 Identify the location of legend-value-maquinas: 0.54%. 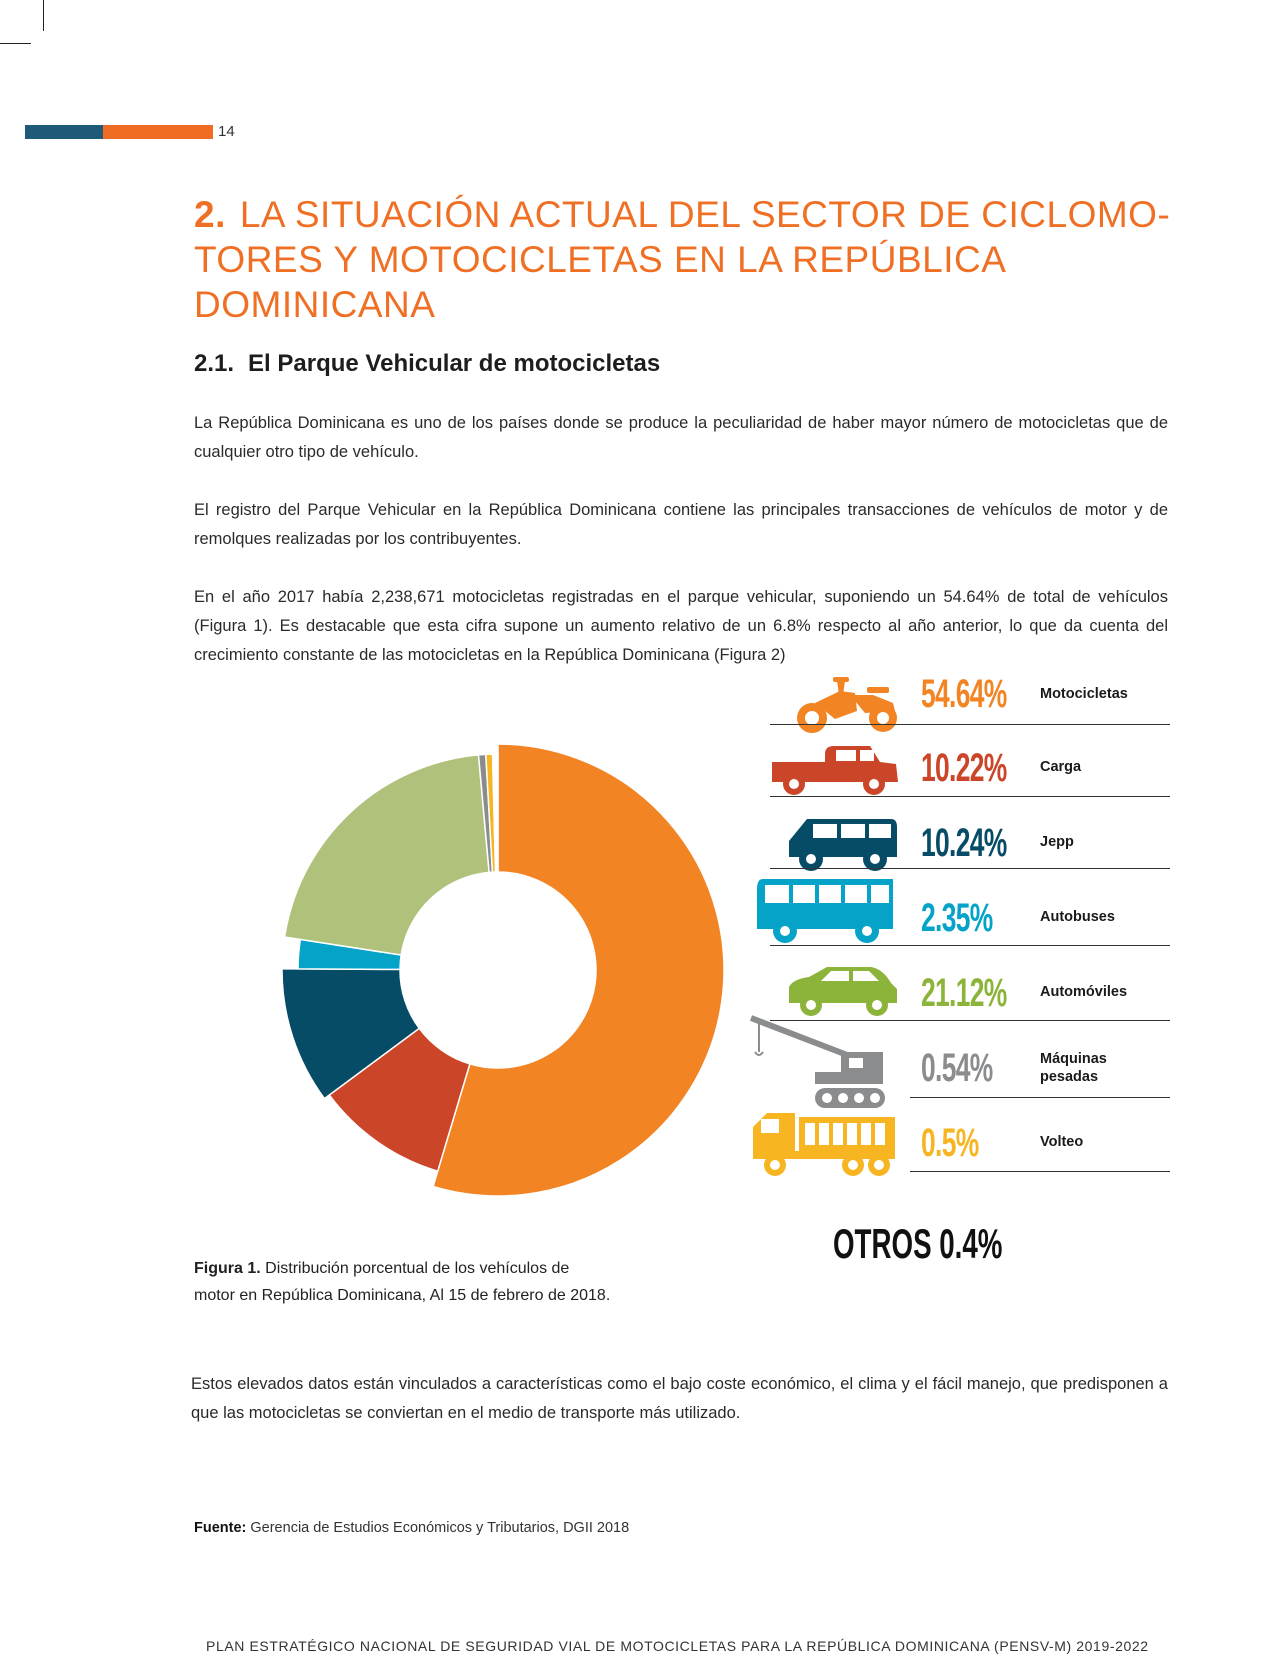
(957, 1068).